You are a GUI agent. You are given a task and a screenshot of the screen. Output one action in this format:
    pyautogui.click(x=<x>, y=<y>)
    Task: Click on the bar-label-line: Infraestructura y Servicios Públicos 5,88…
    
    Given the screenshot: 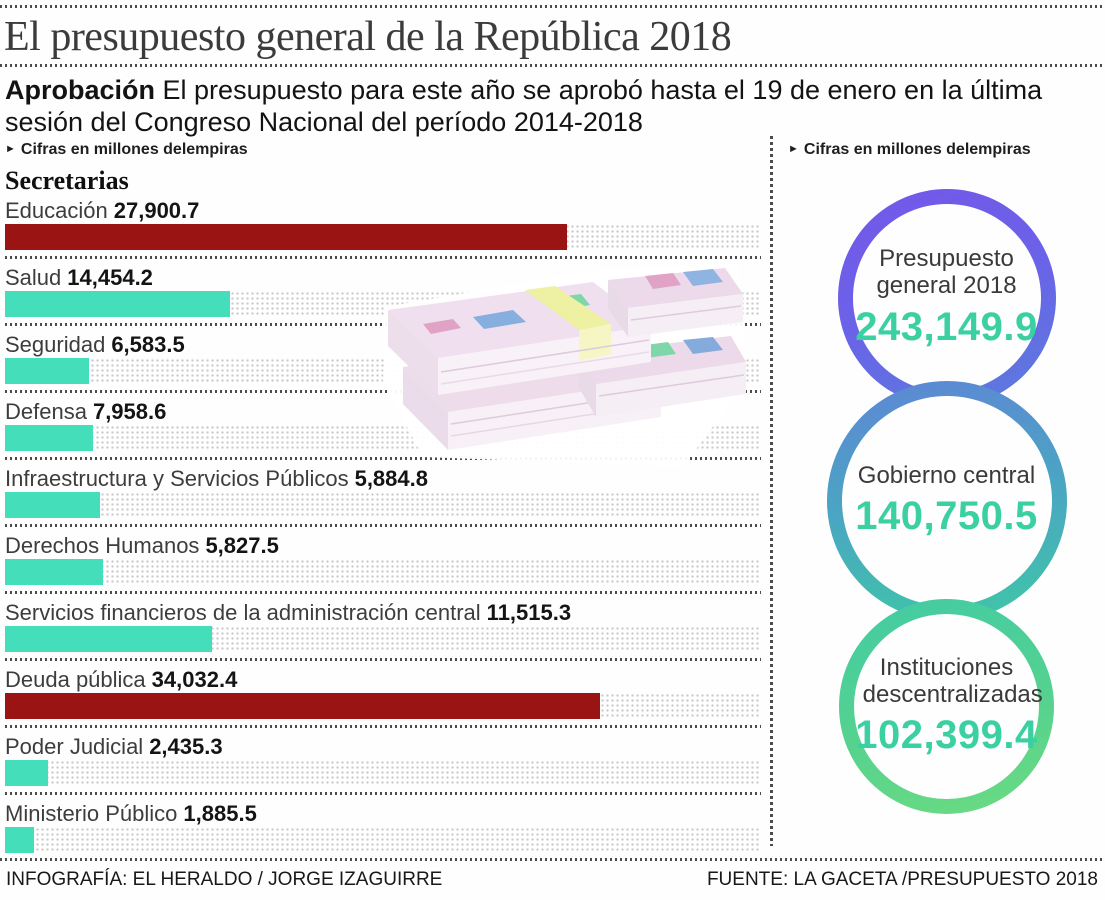 What is the action you would take?
    pyautogui.click(x=383, y=479)
    